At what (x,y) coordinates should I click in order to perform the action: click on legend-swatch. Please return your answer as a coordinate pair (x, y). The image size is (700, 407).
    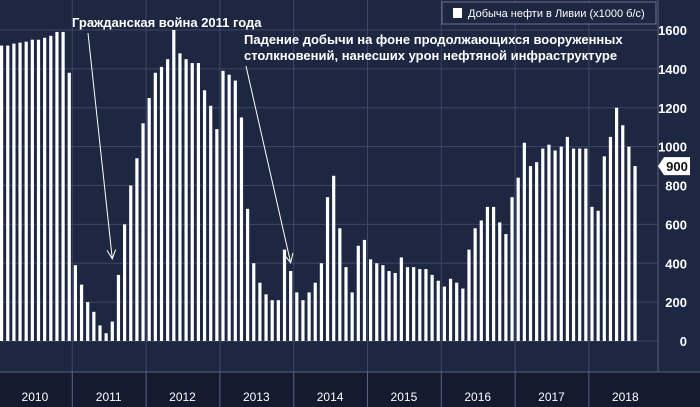
    Looking at the image, I should click on (457, 13).